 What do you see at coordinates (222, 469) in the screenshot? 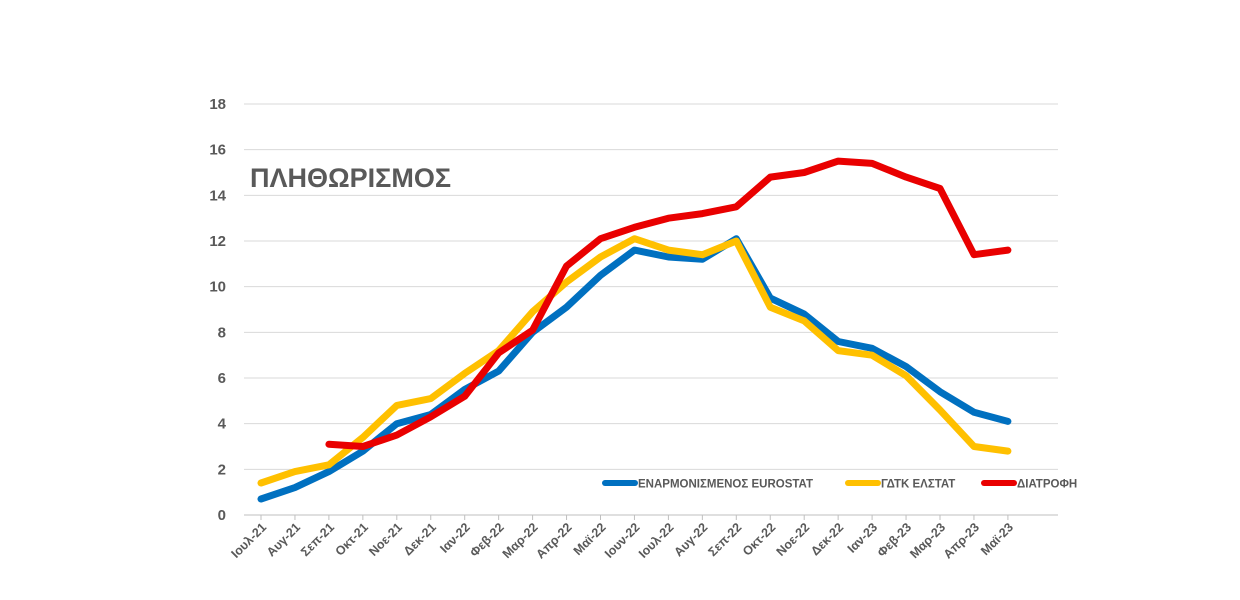
I see `y-tick-label: 2` at bounding box center [222, 469].